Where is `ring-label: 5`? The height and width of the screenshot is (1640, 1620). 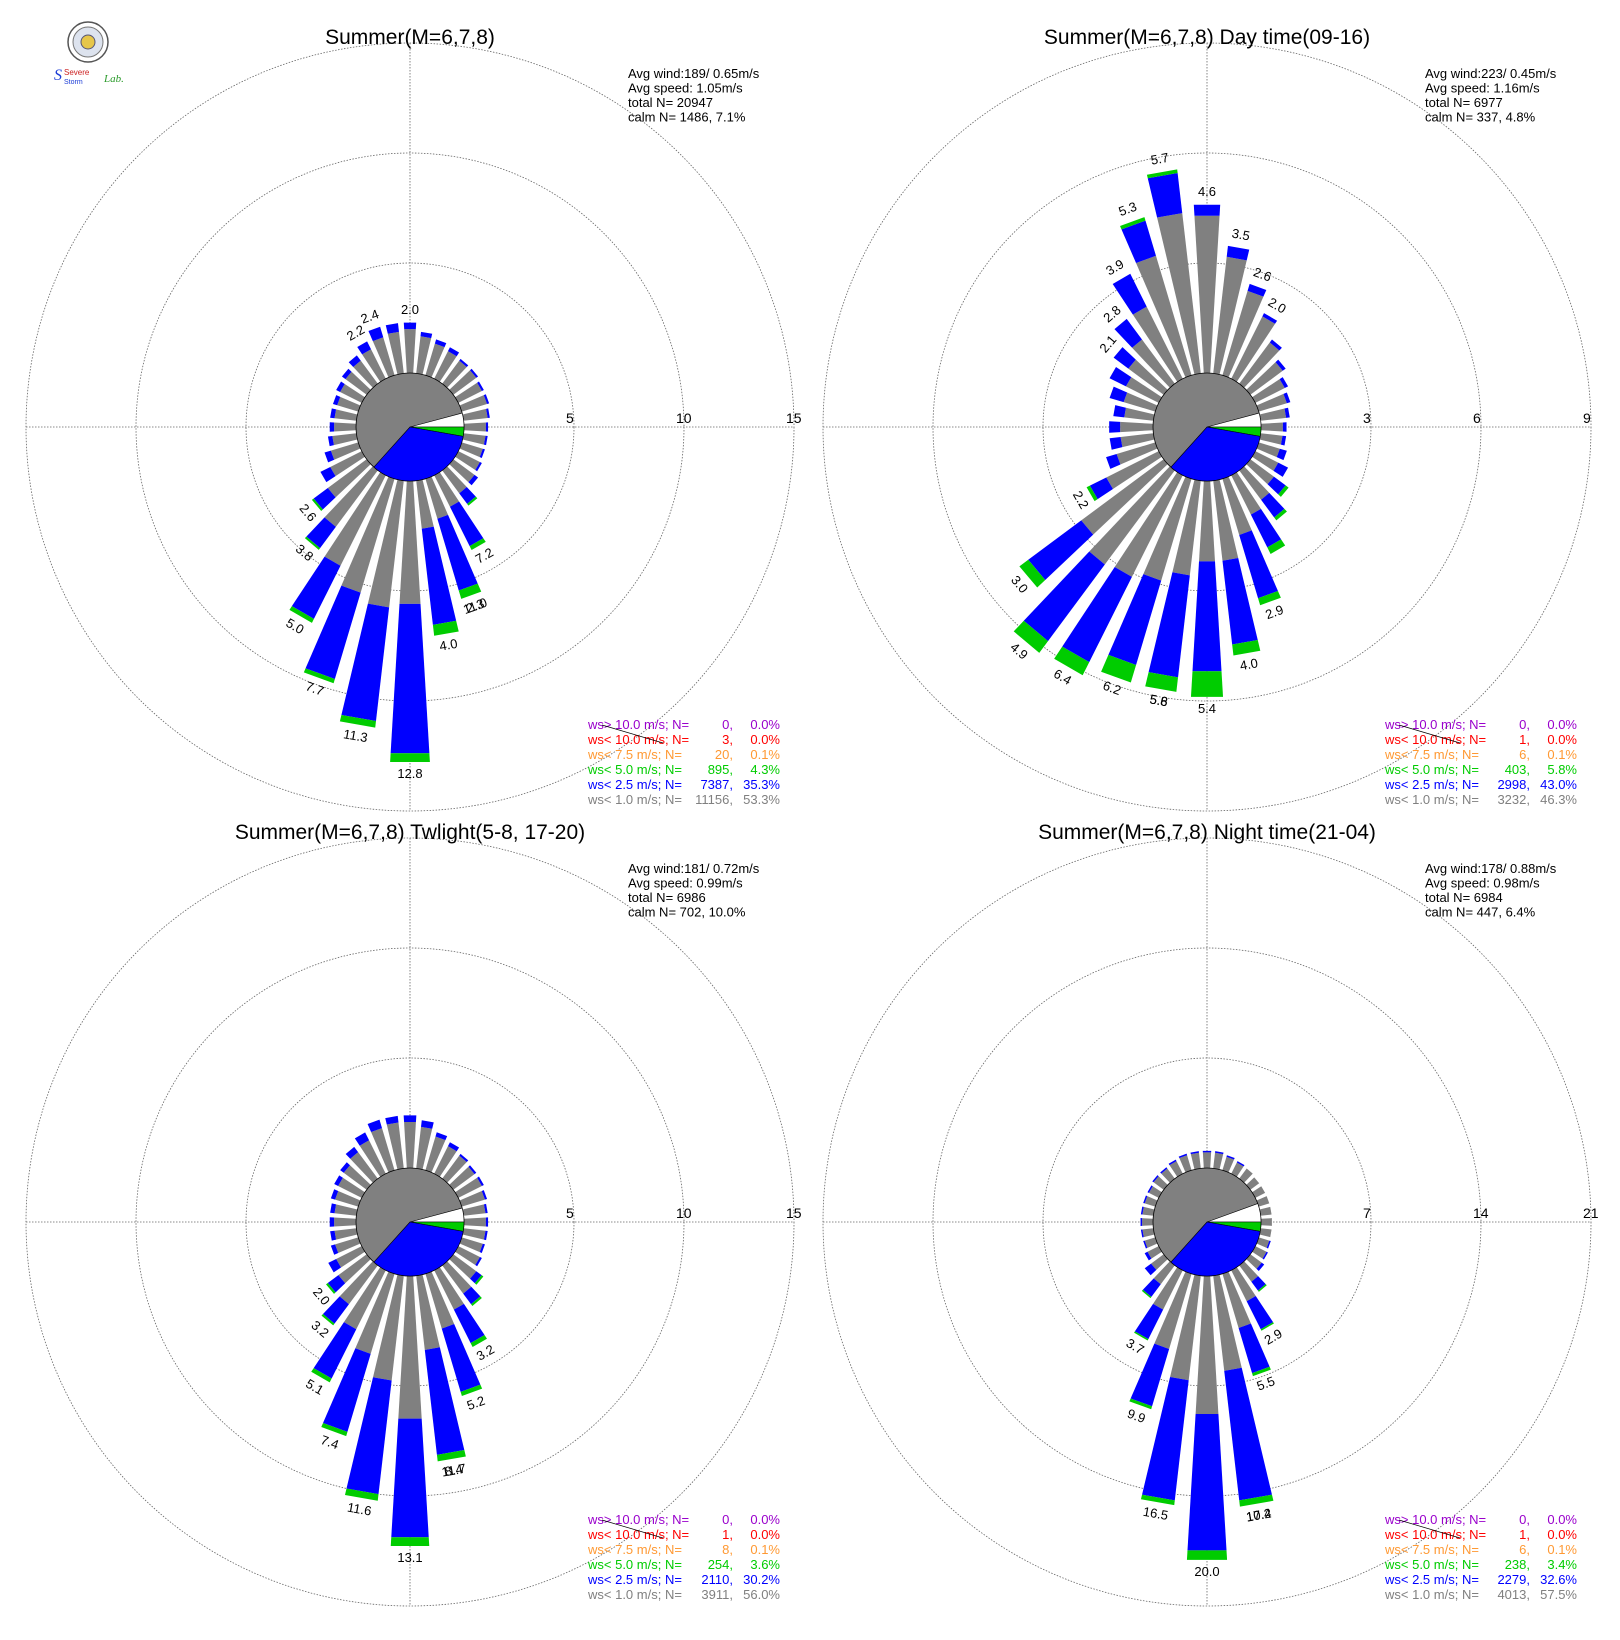
ring-label: 5 is located at coordinates (570, 418).